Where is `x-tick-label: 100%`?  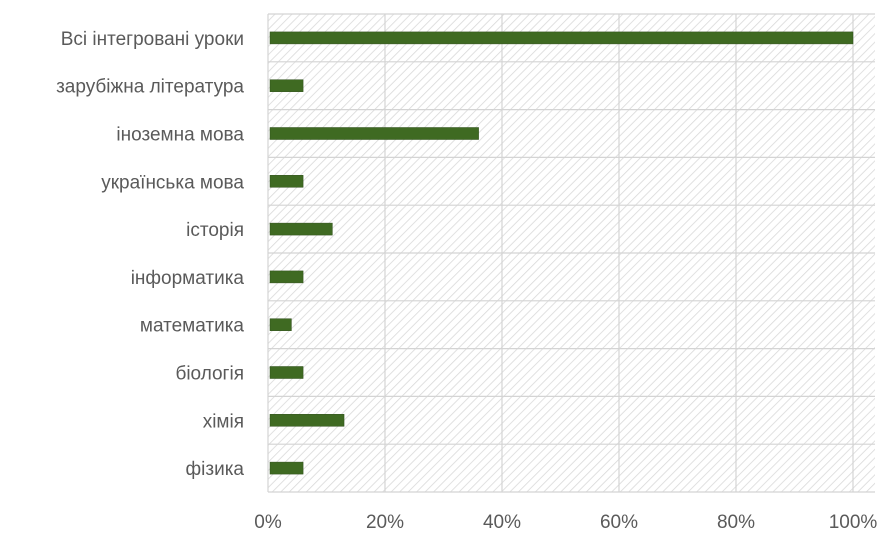
x-tick-label: 100% is located at coordinates (853, 522).